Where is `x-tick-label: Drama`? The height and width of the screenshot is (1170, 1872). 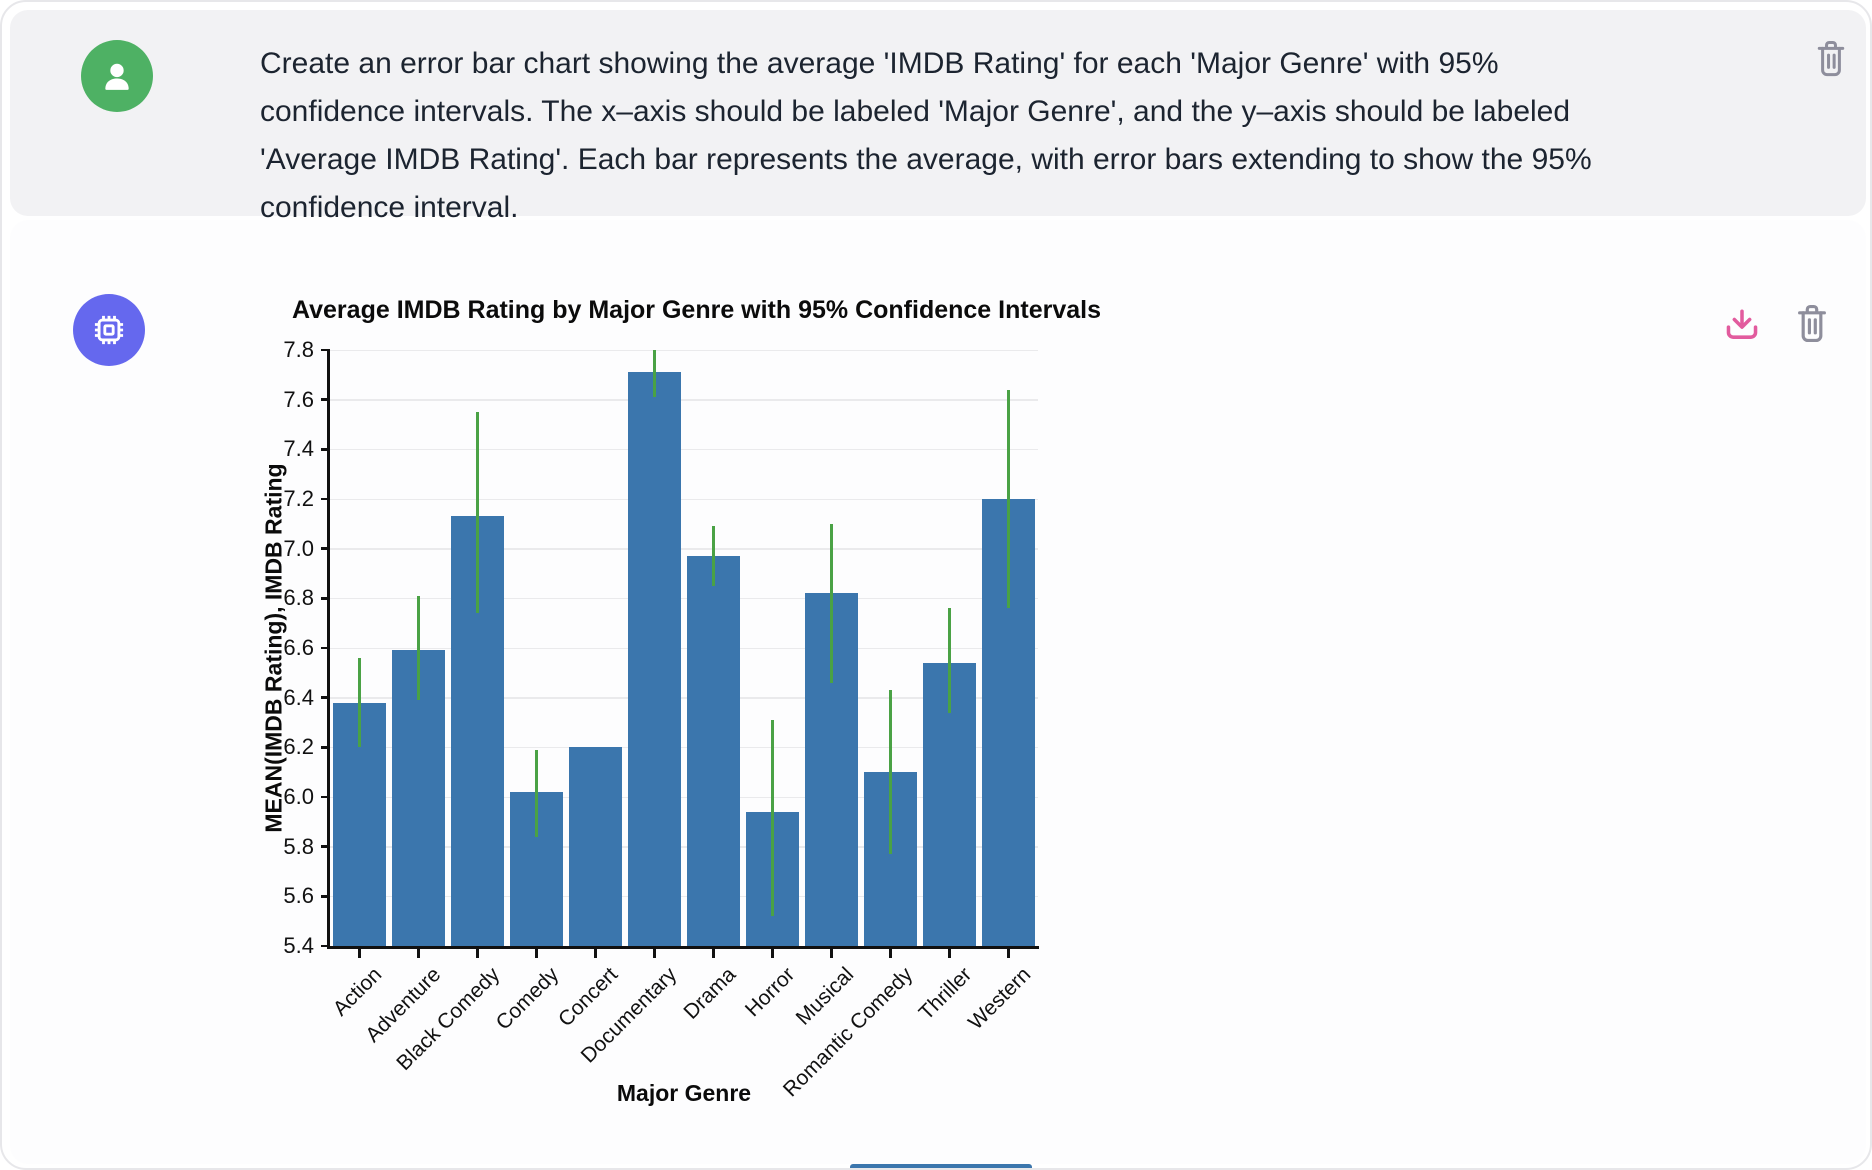 x-tick-label: Drama is located at coordinates (709, 993).